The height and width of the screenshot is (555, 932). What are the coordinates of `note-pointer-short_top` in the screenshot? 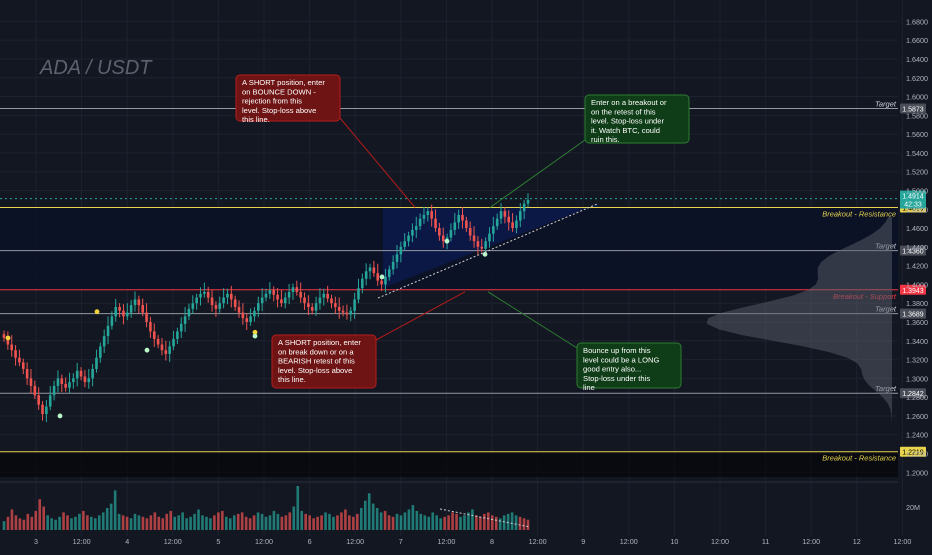 It's located at (377, 162).